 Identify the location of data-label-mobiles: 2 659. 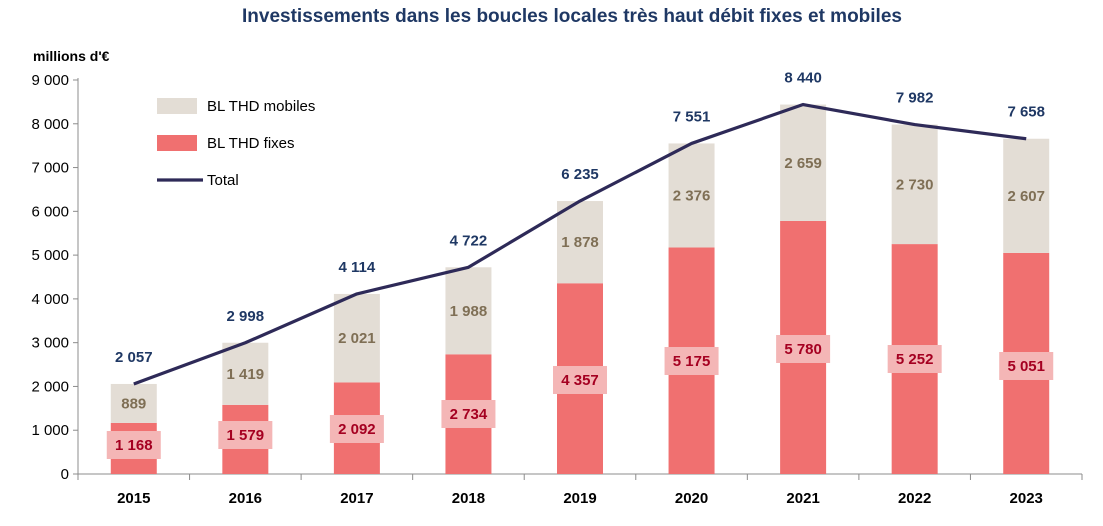
(803, 163).